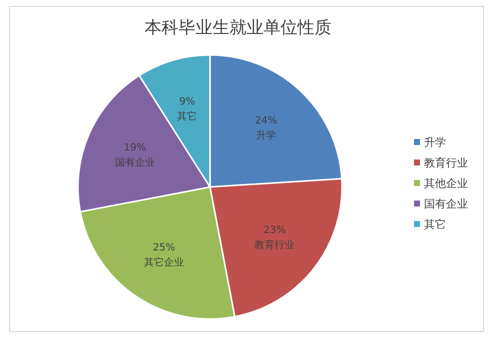 The height and width of the screenshot is (339, 491). Describe the element at coordinates (446, 163) in the screenshot. I see `legend-label: 教育行业` at that location.